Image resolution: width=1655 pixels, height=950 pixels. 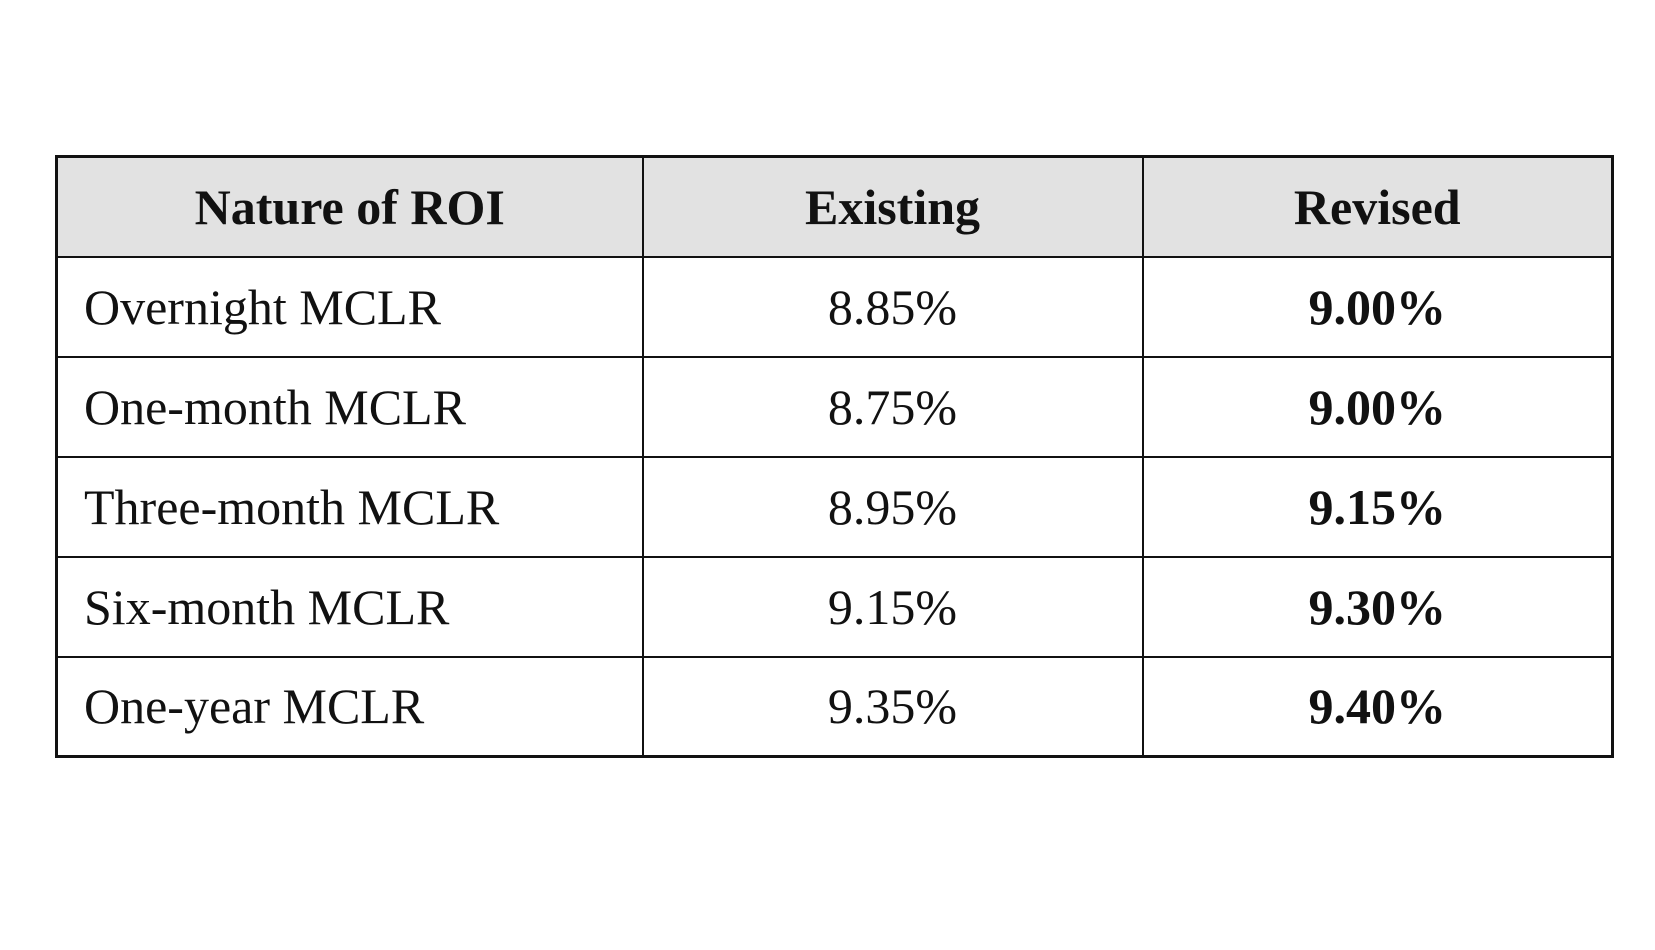 I want to click on existing-rate-cell: 8.75%, so click(x=892, y=406).